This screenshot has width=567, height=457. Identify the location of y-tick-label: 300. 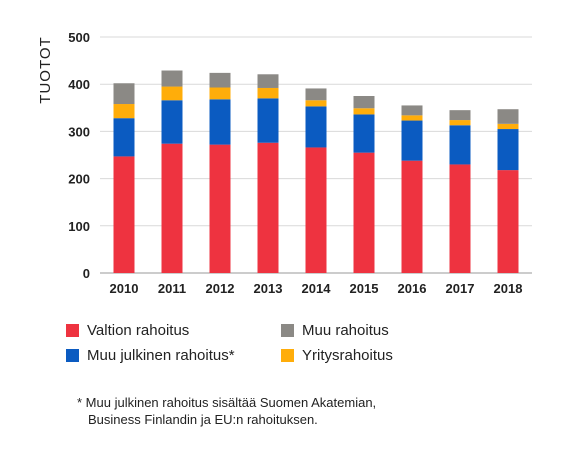
(79, 131).